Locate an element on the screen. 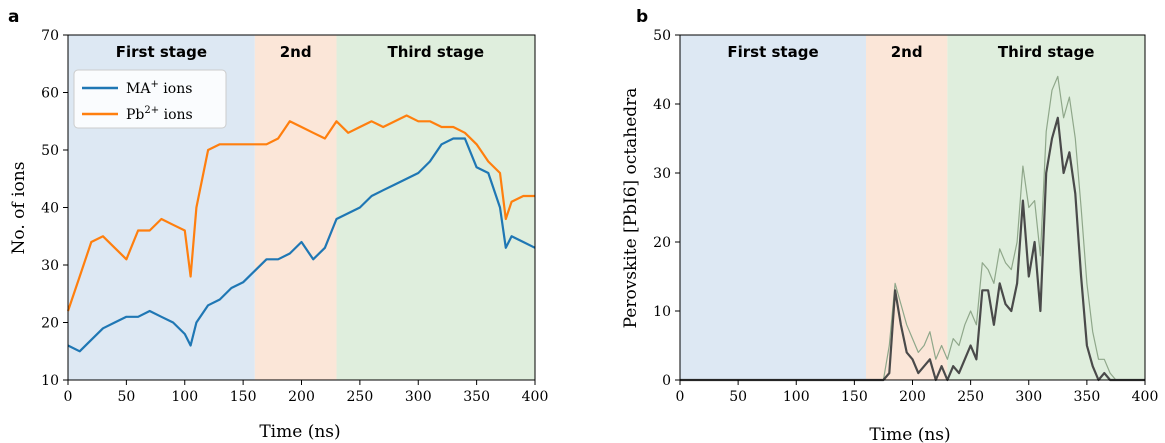 The image size is (1165, 443). b-x-axis-label: Time (ns) is located at coordinates (909, 434).